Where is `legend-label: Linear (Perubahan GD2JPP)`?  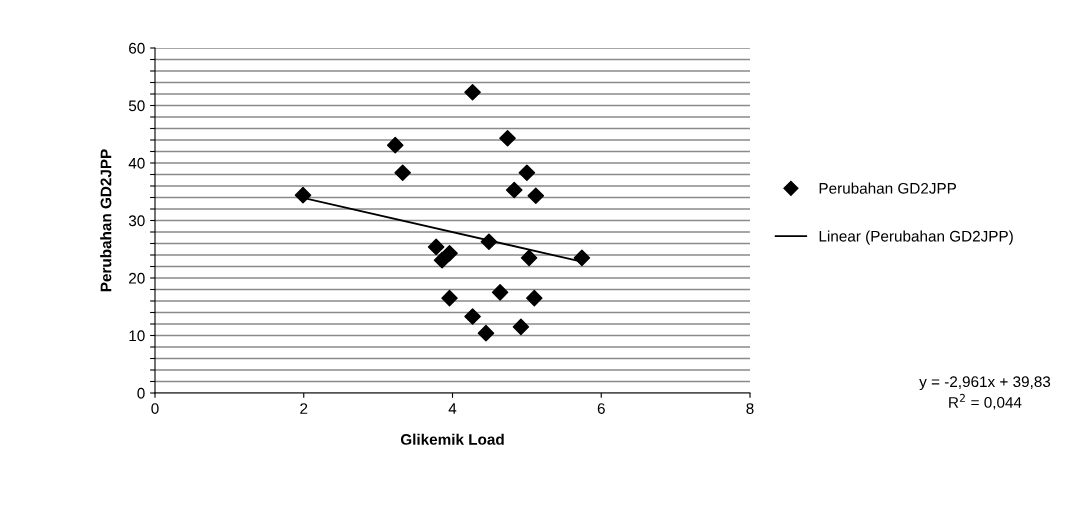 legend-label: Linear (Perubahan GD2JPP) is located at coordinates (916, 237).